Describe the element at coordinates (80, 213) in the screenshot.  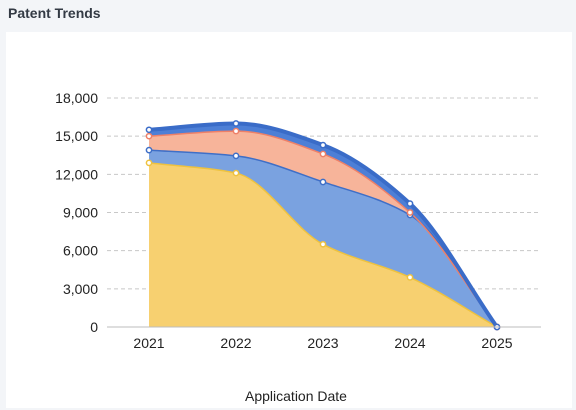
I see `y-tick-label: 9,000` at that location.